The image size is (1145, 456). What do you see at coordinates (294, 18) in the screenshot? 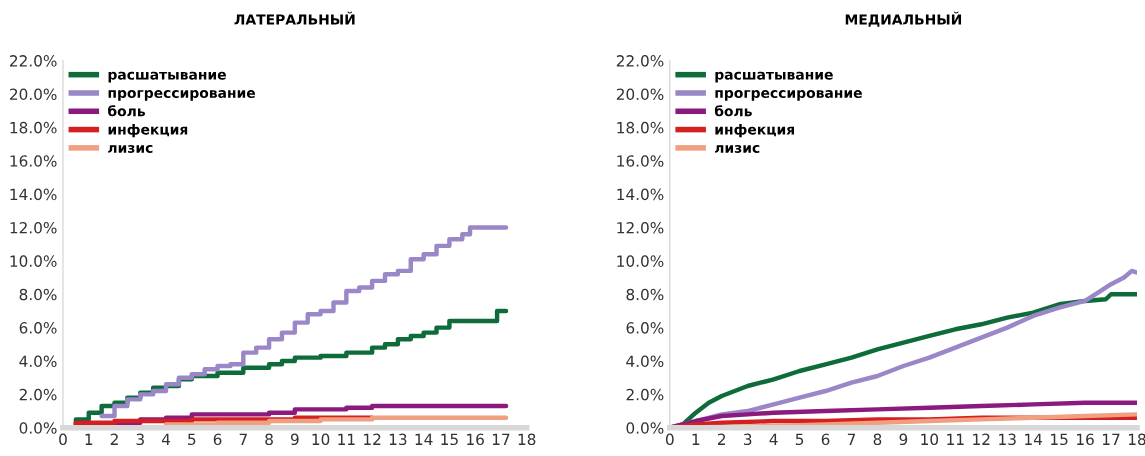
I see `chart-title: ЛАТЕРАЛЬНЫЙ` at bounding box center [294, 18].